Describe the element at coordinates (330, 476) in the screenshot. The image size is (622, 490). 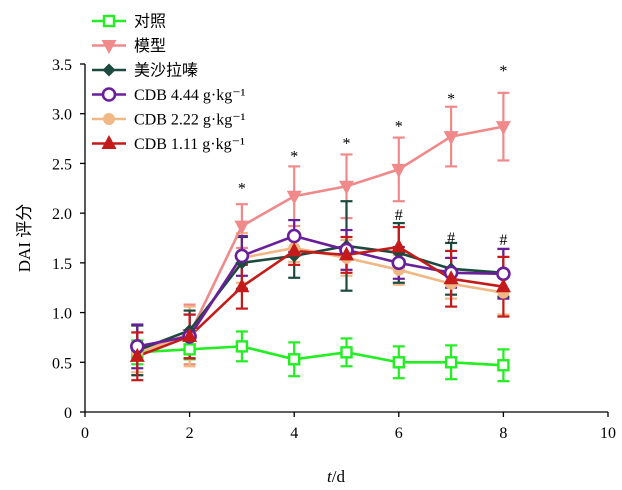
I see `x-axis-label-variable: t` at that location.